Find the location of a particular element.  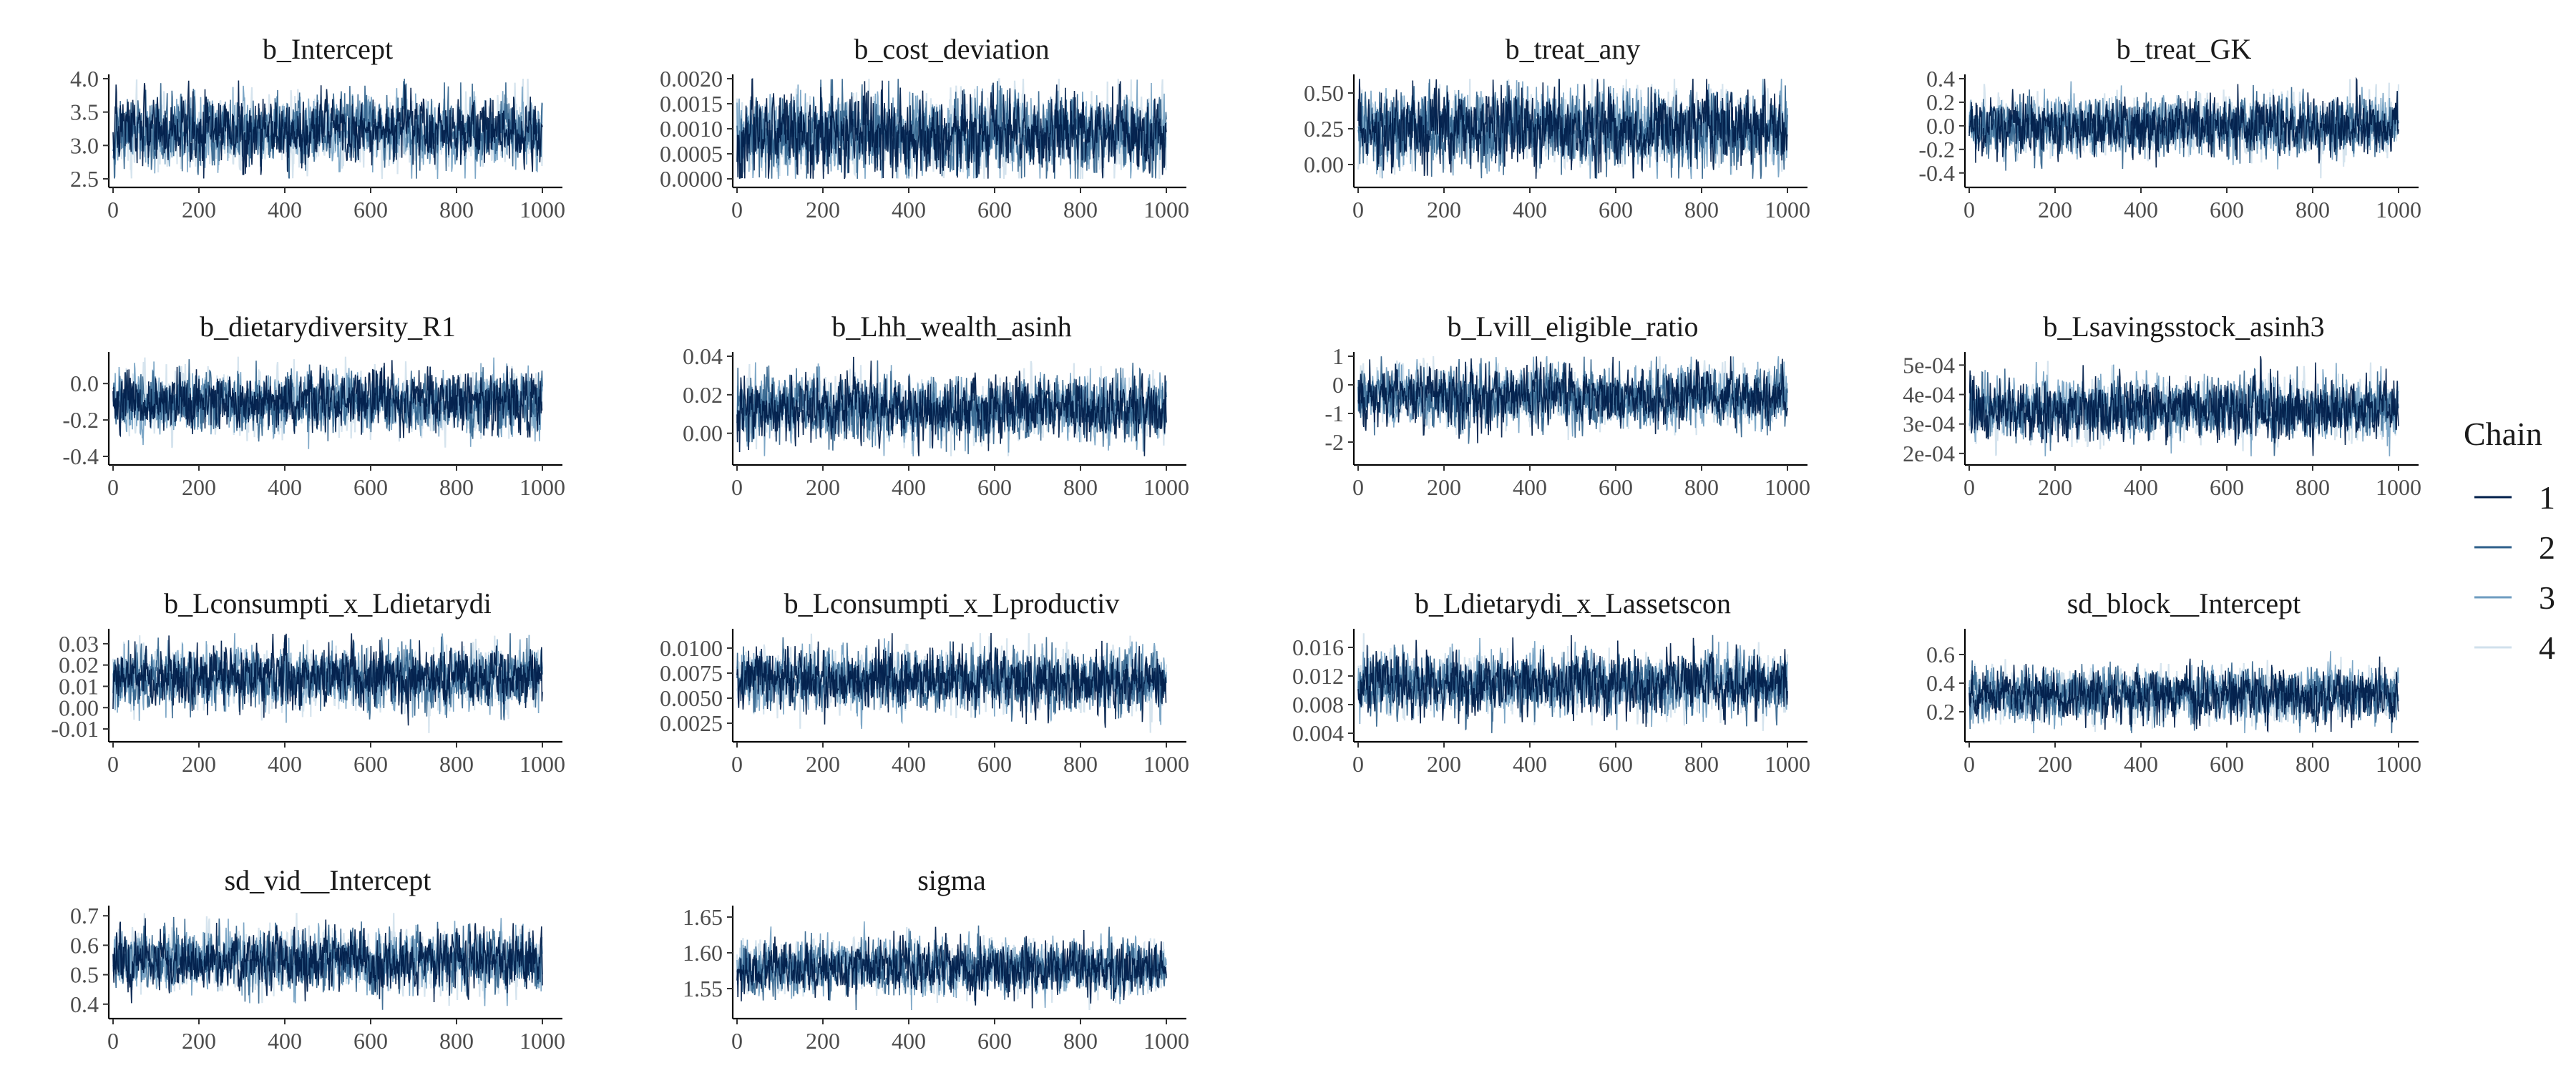

y-tick-label: 0.016 is located at coordinates (1318, 647).